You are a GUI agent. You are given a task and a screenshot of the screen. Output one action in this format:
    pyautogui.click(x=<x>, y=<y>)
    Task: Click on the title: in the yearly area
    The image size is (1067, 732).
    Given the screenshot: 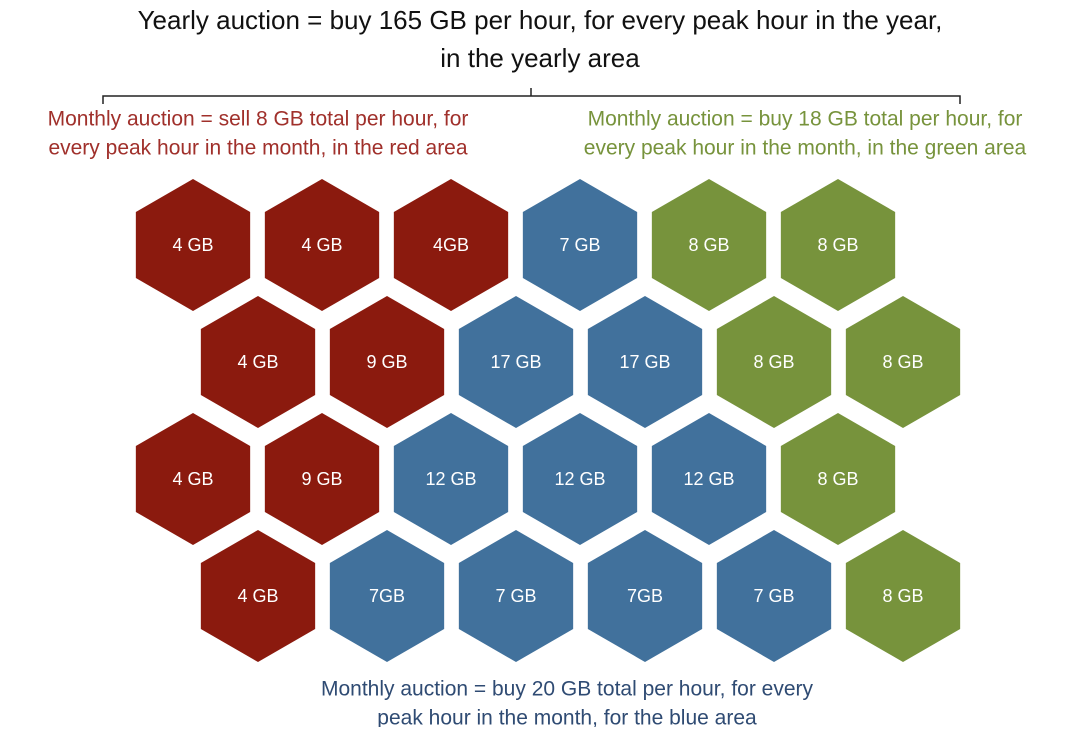 What is the action you would take?
    pyautogui.click(x=540, y=58)
    